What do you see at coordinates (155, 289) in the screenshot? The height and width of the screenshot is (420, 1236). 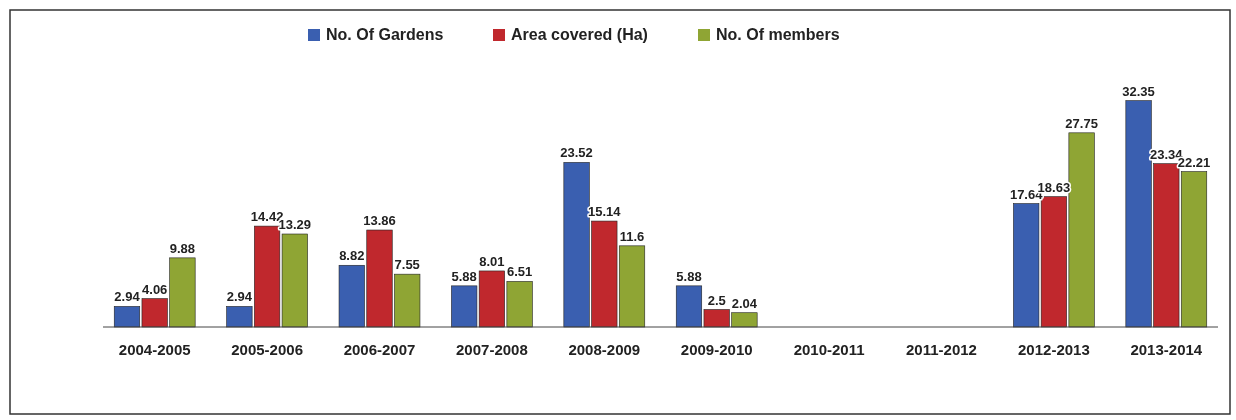 I see `data-label: 4.06` at bounding box center [155, 289].